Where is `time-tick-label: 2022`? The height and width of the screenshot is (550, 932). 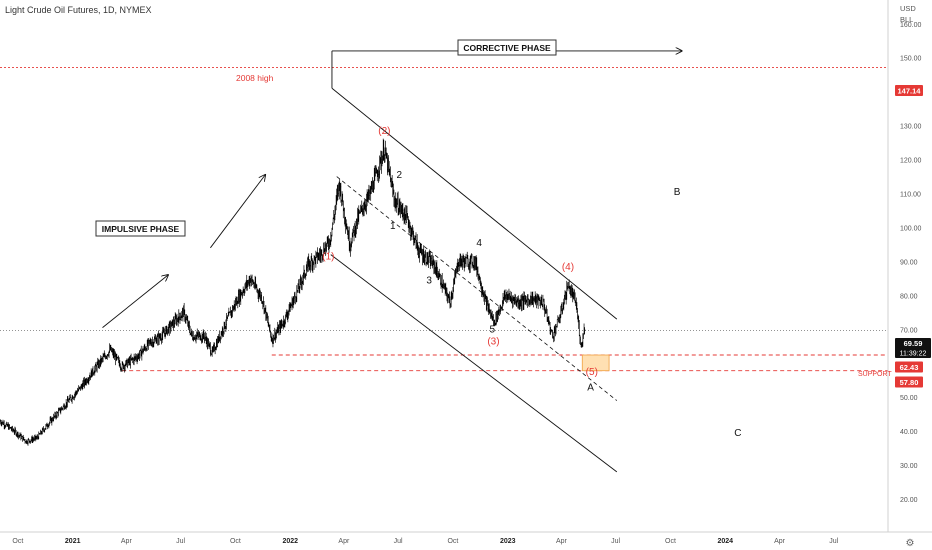
time-tick-label: 2022 is located at coordinates (290, 541).